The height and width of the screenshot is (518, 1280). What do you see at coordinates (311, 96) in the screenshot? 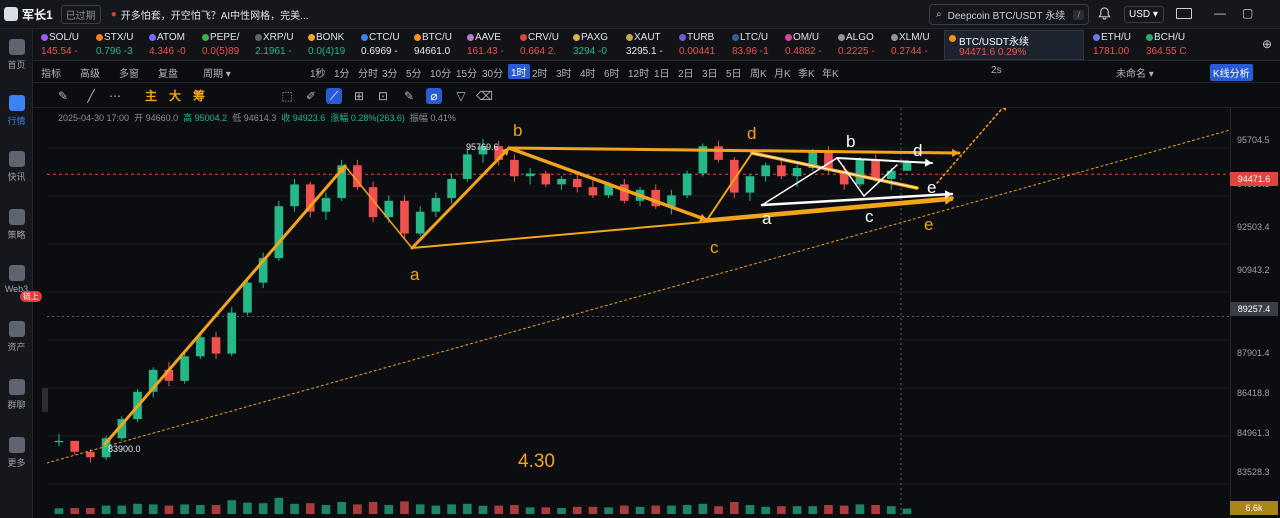
I see `brush-icon: ✐` at bounding box center [311, 96].